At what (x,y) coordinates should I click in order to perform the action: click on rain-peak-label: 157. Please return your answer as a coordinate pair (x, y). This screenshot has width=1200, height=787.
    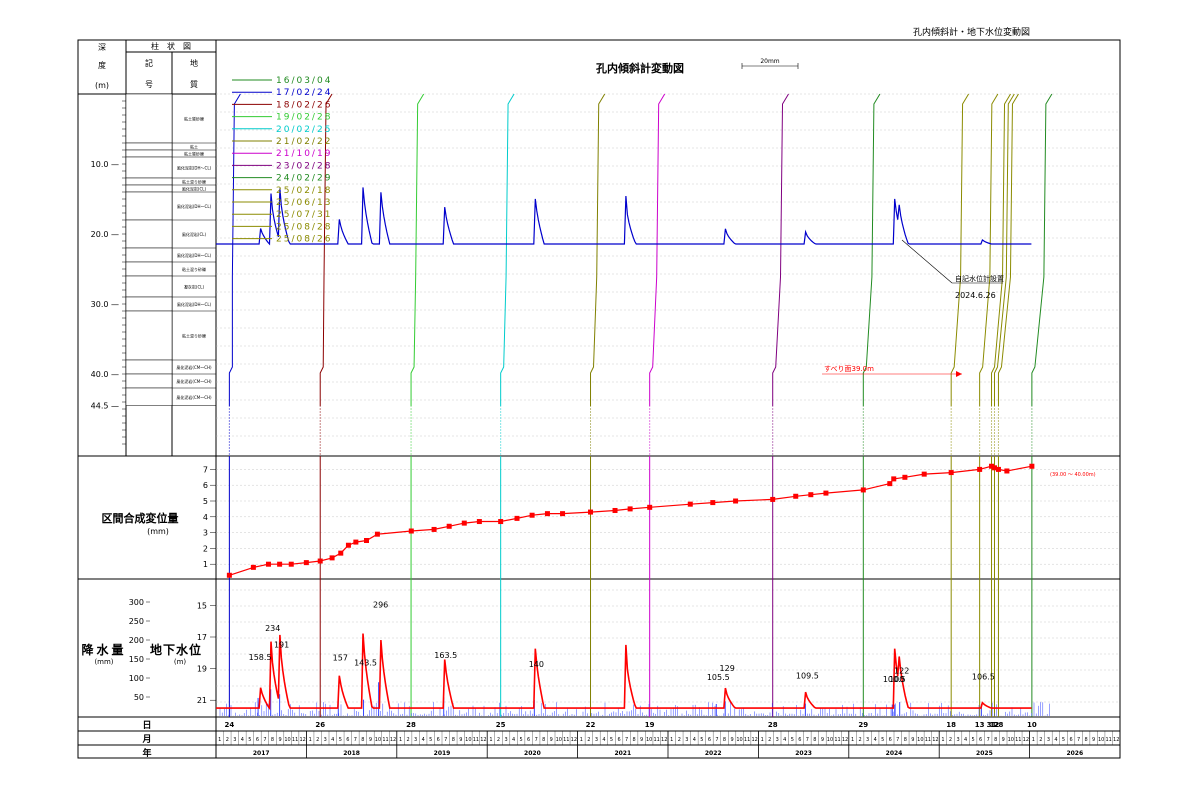
    Looking at the image, I should click on (340, 657).